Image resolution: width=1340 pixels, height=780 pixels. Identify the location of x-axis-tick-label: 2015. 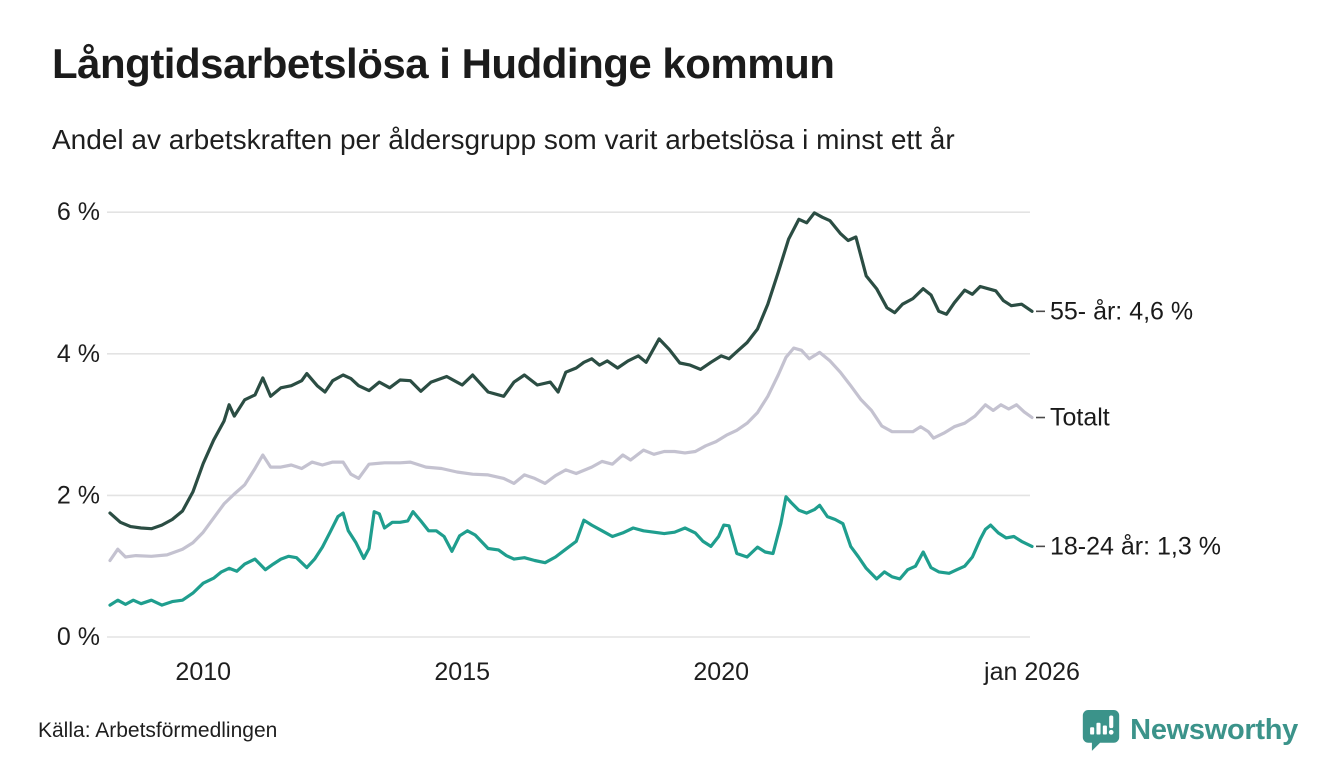
(462, 672).